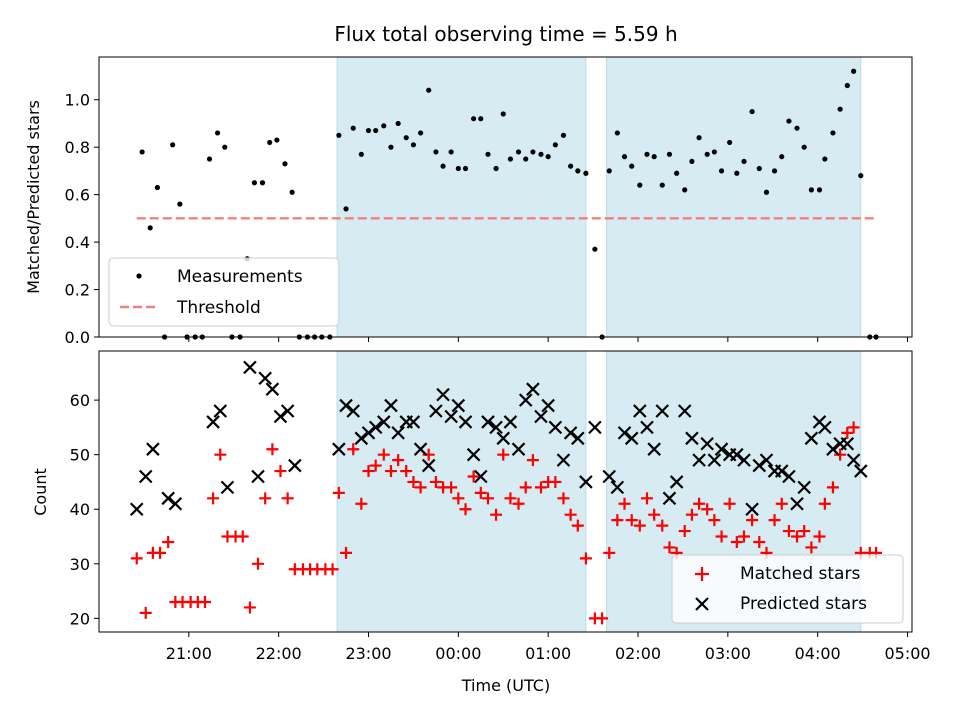  What do you see at coordinates (702, 604) in the screenshot?
I see `legend-predicted-marker` at bounding box center [702, 604].